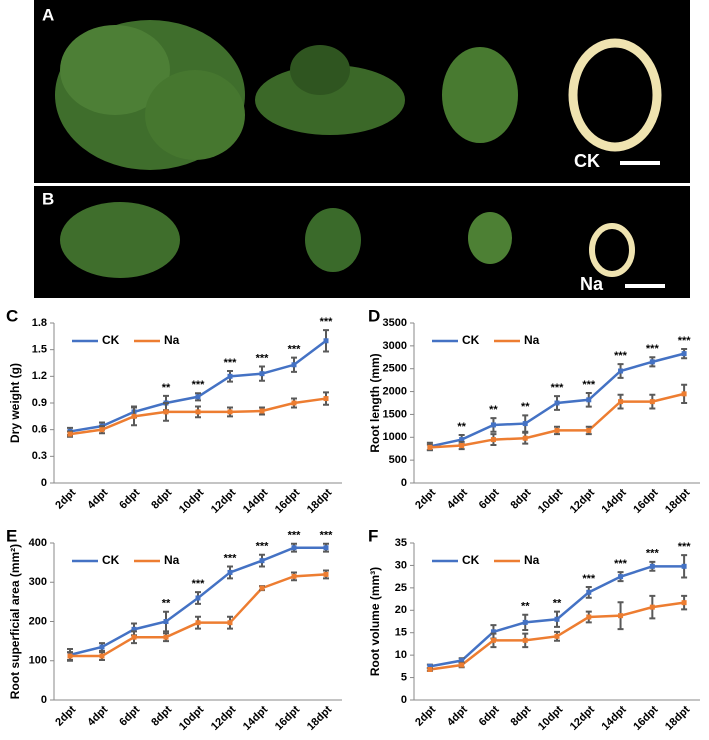 This screenshot has height=740, width=709. I want to click on y-tick-label: 400, so click(38, 543).